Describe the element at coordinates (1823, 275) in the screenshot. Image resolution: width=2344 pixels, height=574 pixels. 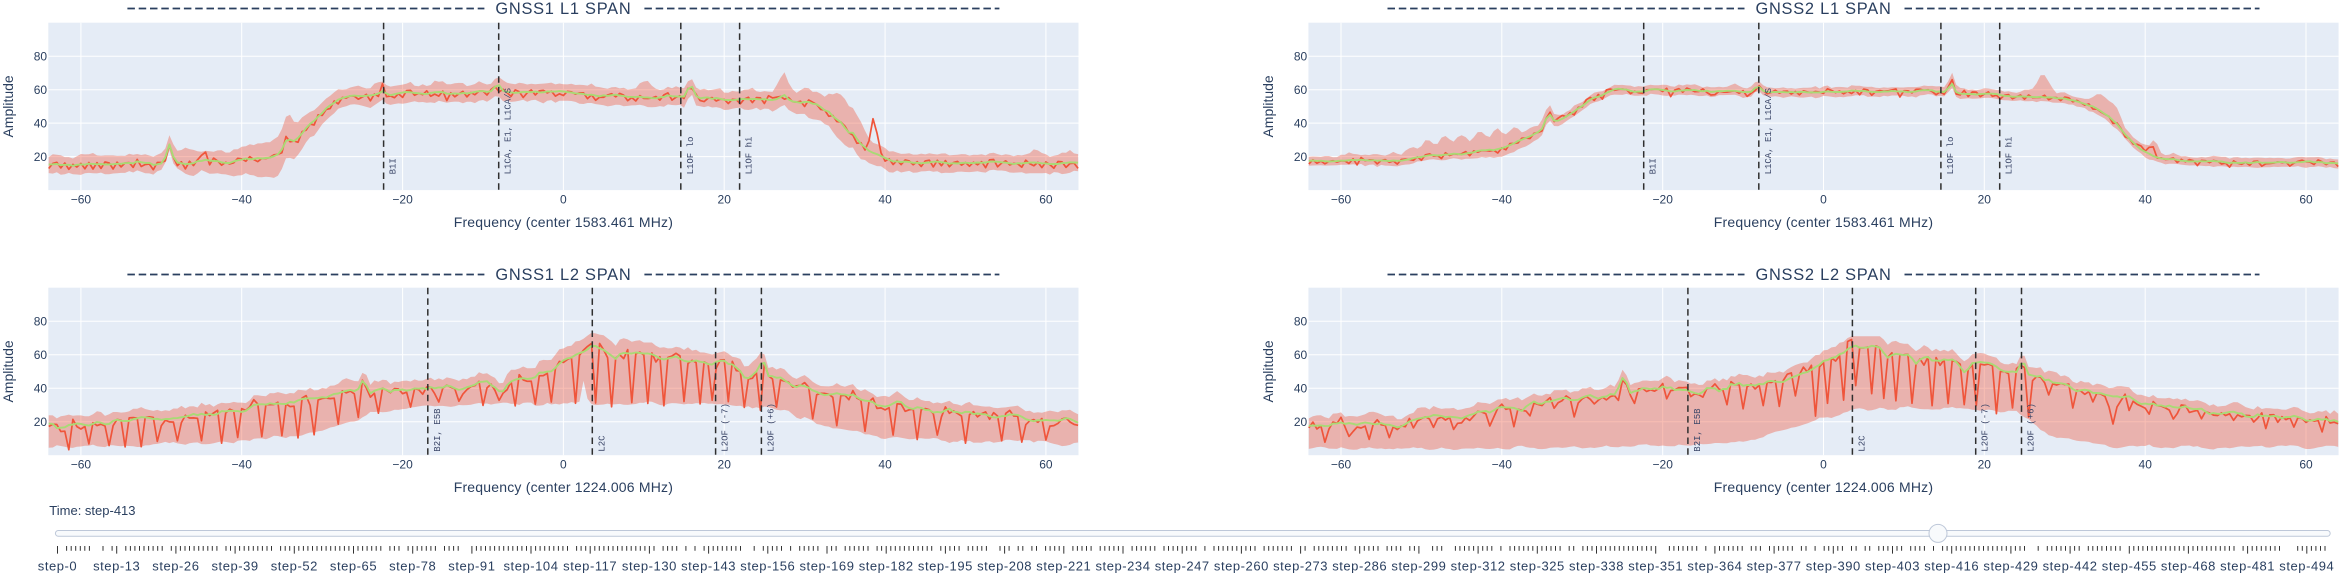
I see `svg-text: GNSS2 L2 SPAN` at that location.